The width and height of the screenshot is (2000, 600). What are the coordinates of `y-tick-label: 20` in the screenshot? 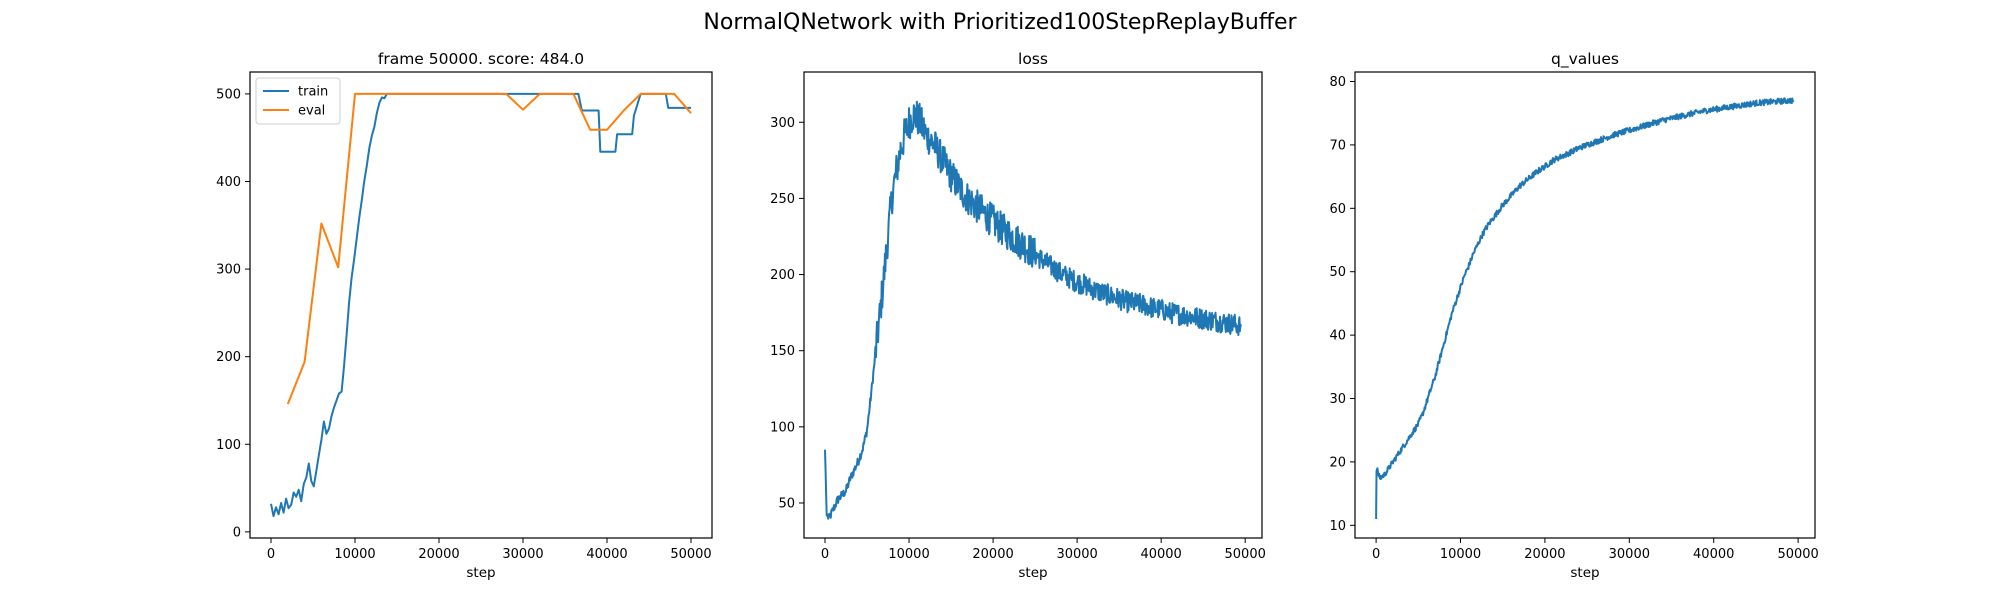 It's located at (1337, 462).